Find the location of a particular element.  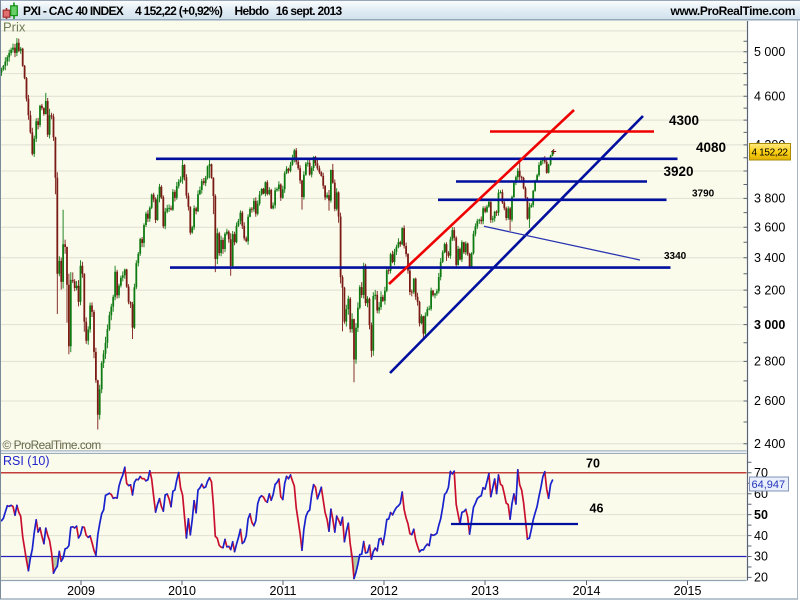

svg-text: 30 is located at coordinates (761, 557).